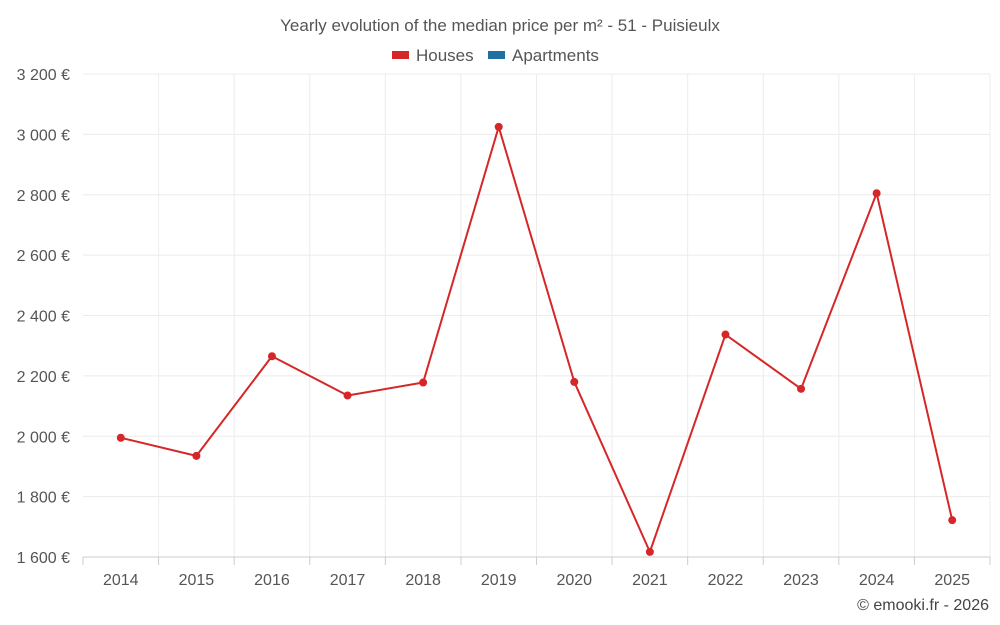  What do you see at coordinates (43, 558) in the screenshot?
I see `y-tick-label: 1 600 €` at bounding box center [43, 558].